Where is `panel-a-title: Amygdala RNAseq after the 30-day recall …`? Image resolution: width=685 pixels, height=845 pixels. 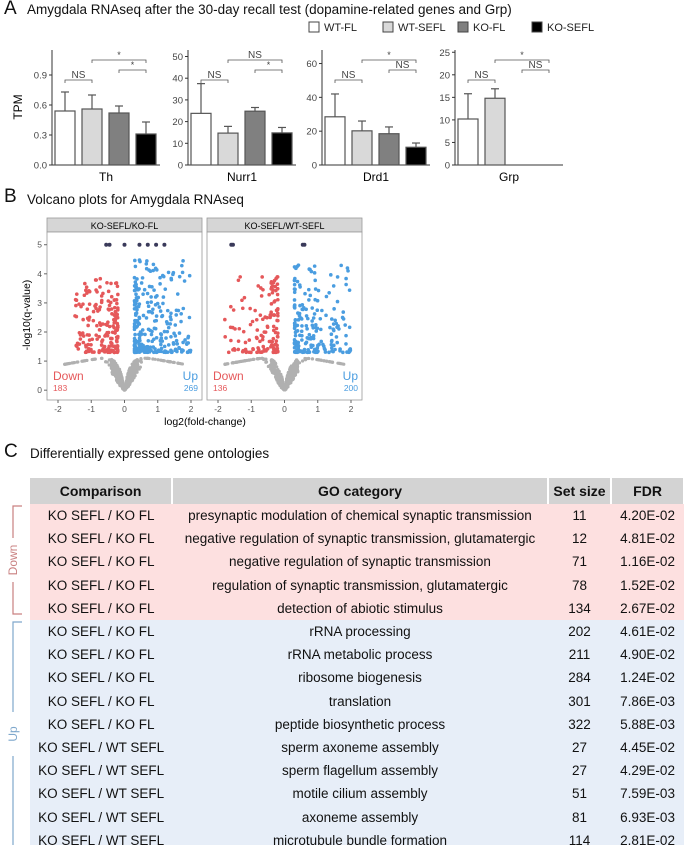
panel-a-title: Amygdala RNAseq after the 30-day recall … is located at coordinates (269, 9).